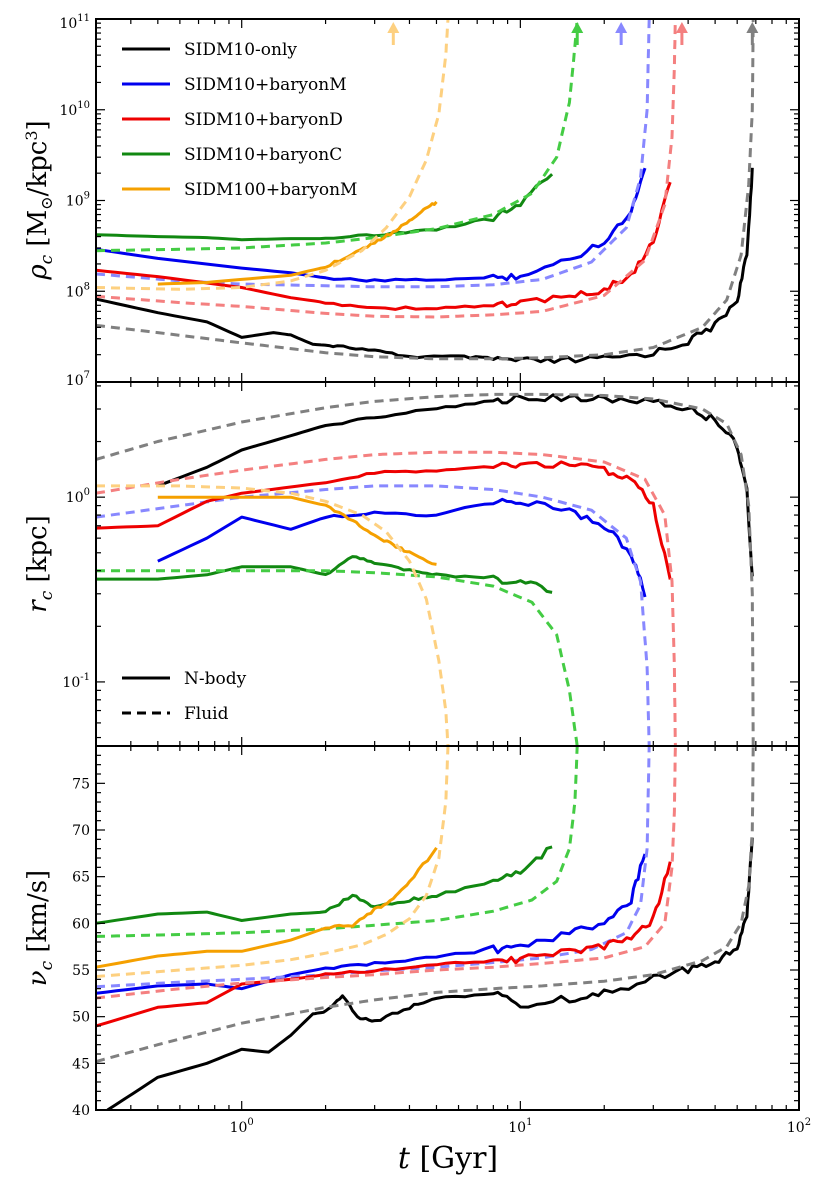  I want to click on legend-label: N-body, so click(215, 679).